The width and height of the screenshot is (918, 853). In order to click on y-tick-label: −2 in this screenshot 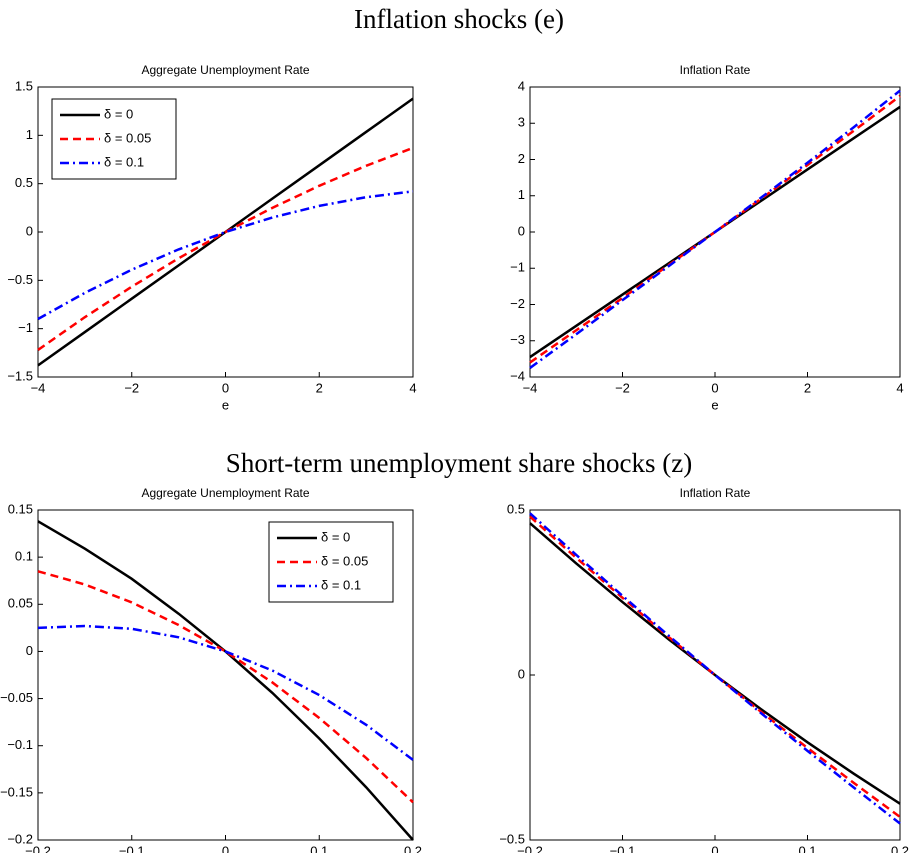, I will do `click(517, 303)`.